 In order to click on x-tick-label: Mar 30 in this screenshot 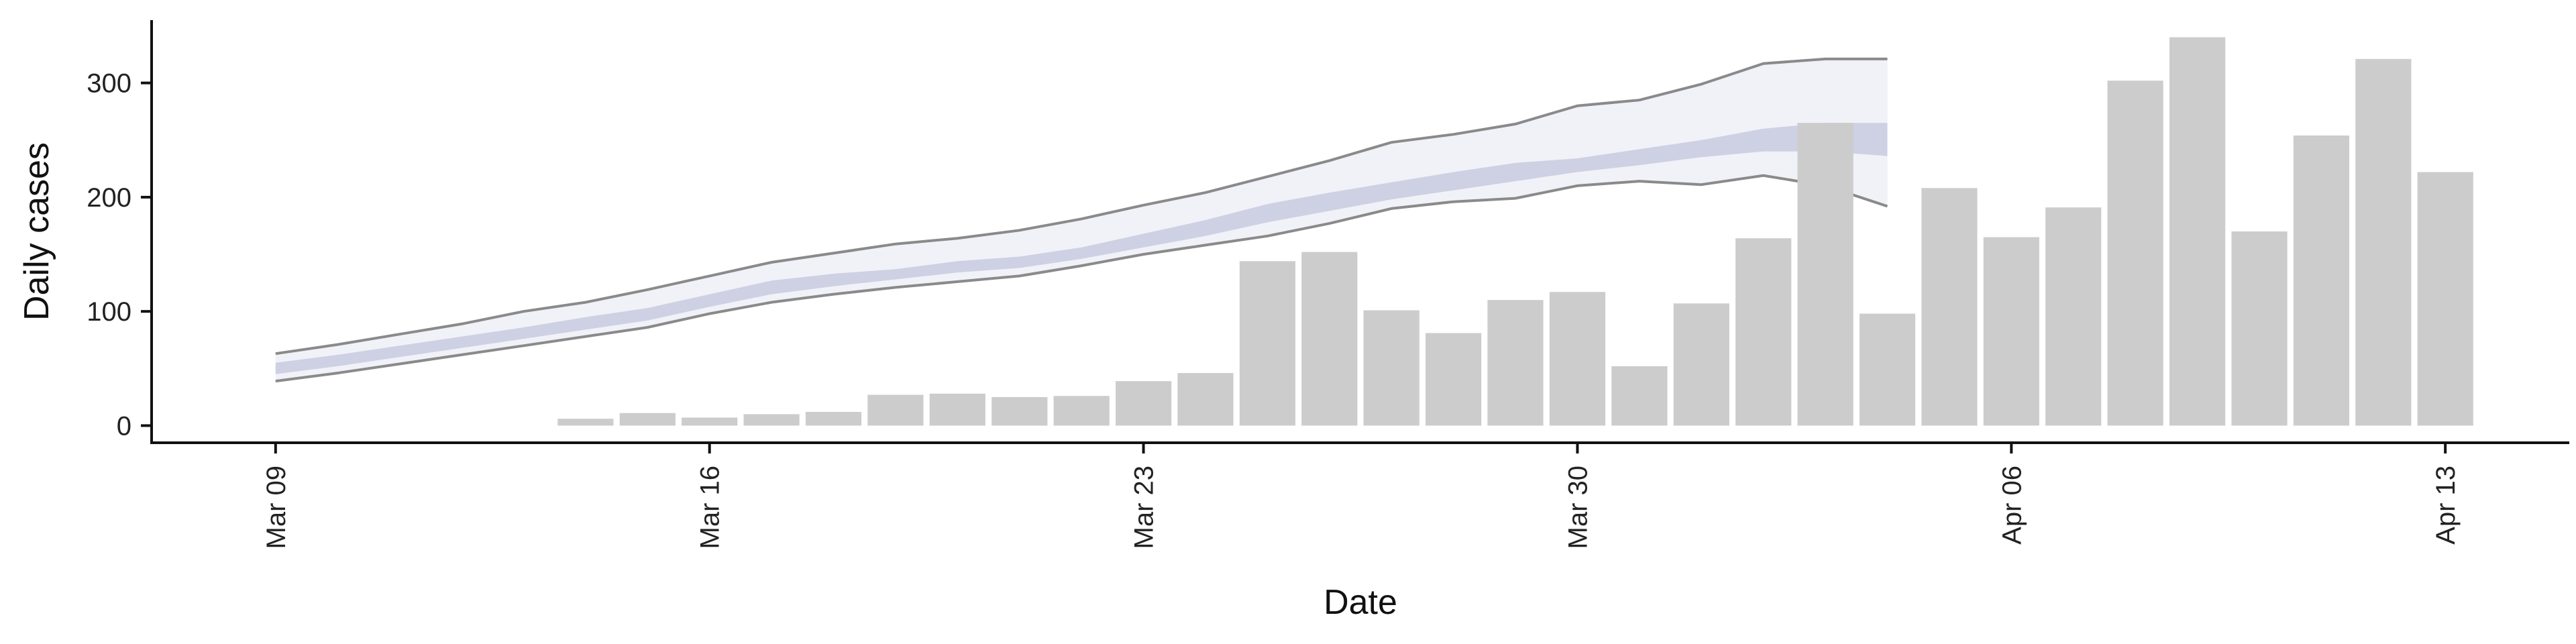, I will do `click(1578, 507)`.